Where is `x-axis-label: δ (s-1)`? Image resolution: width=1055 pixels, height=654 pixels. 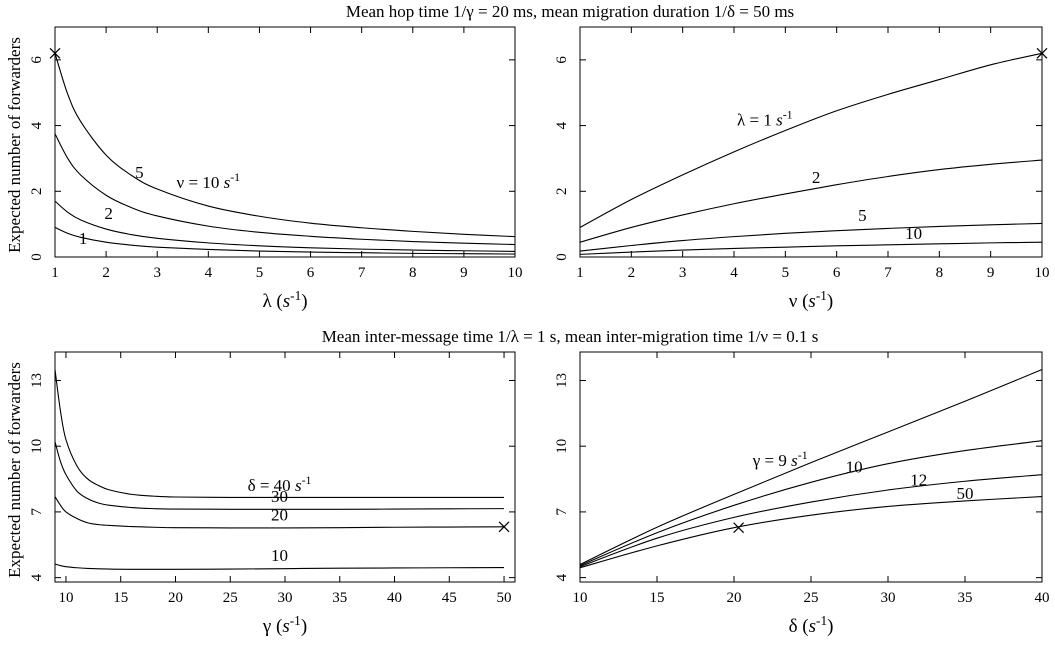
x-axis-label: δ (s-1) is located at coordinates (811, 625).